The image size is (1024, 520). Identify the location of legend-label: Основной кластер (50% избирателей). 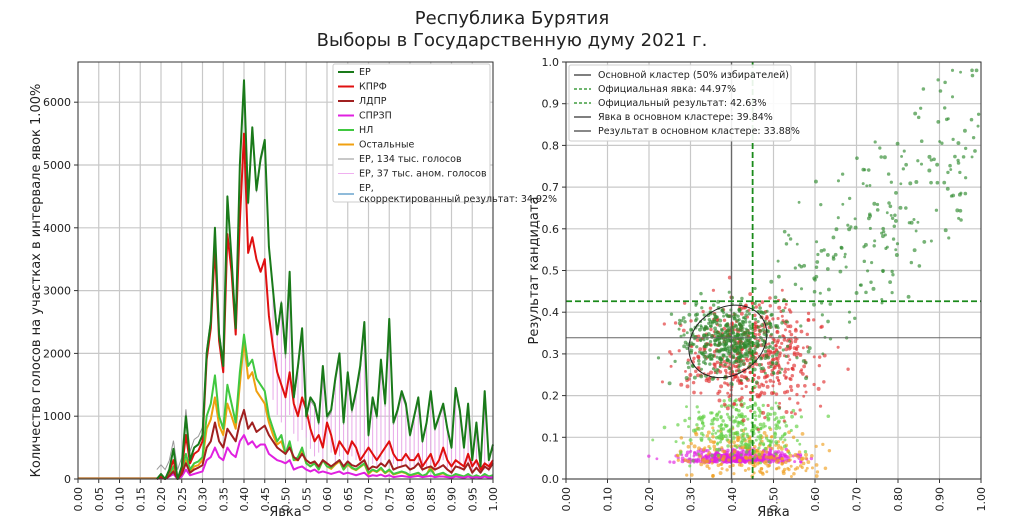
(693, 75).